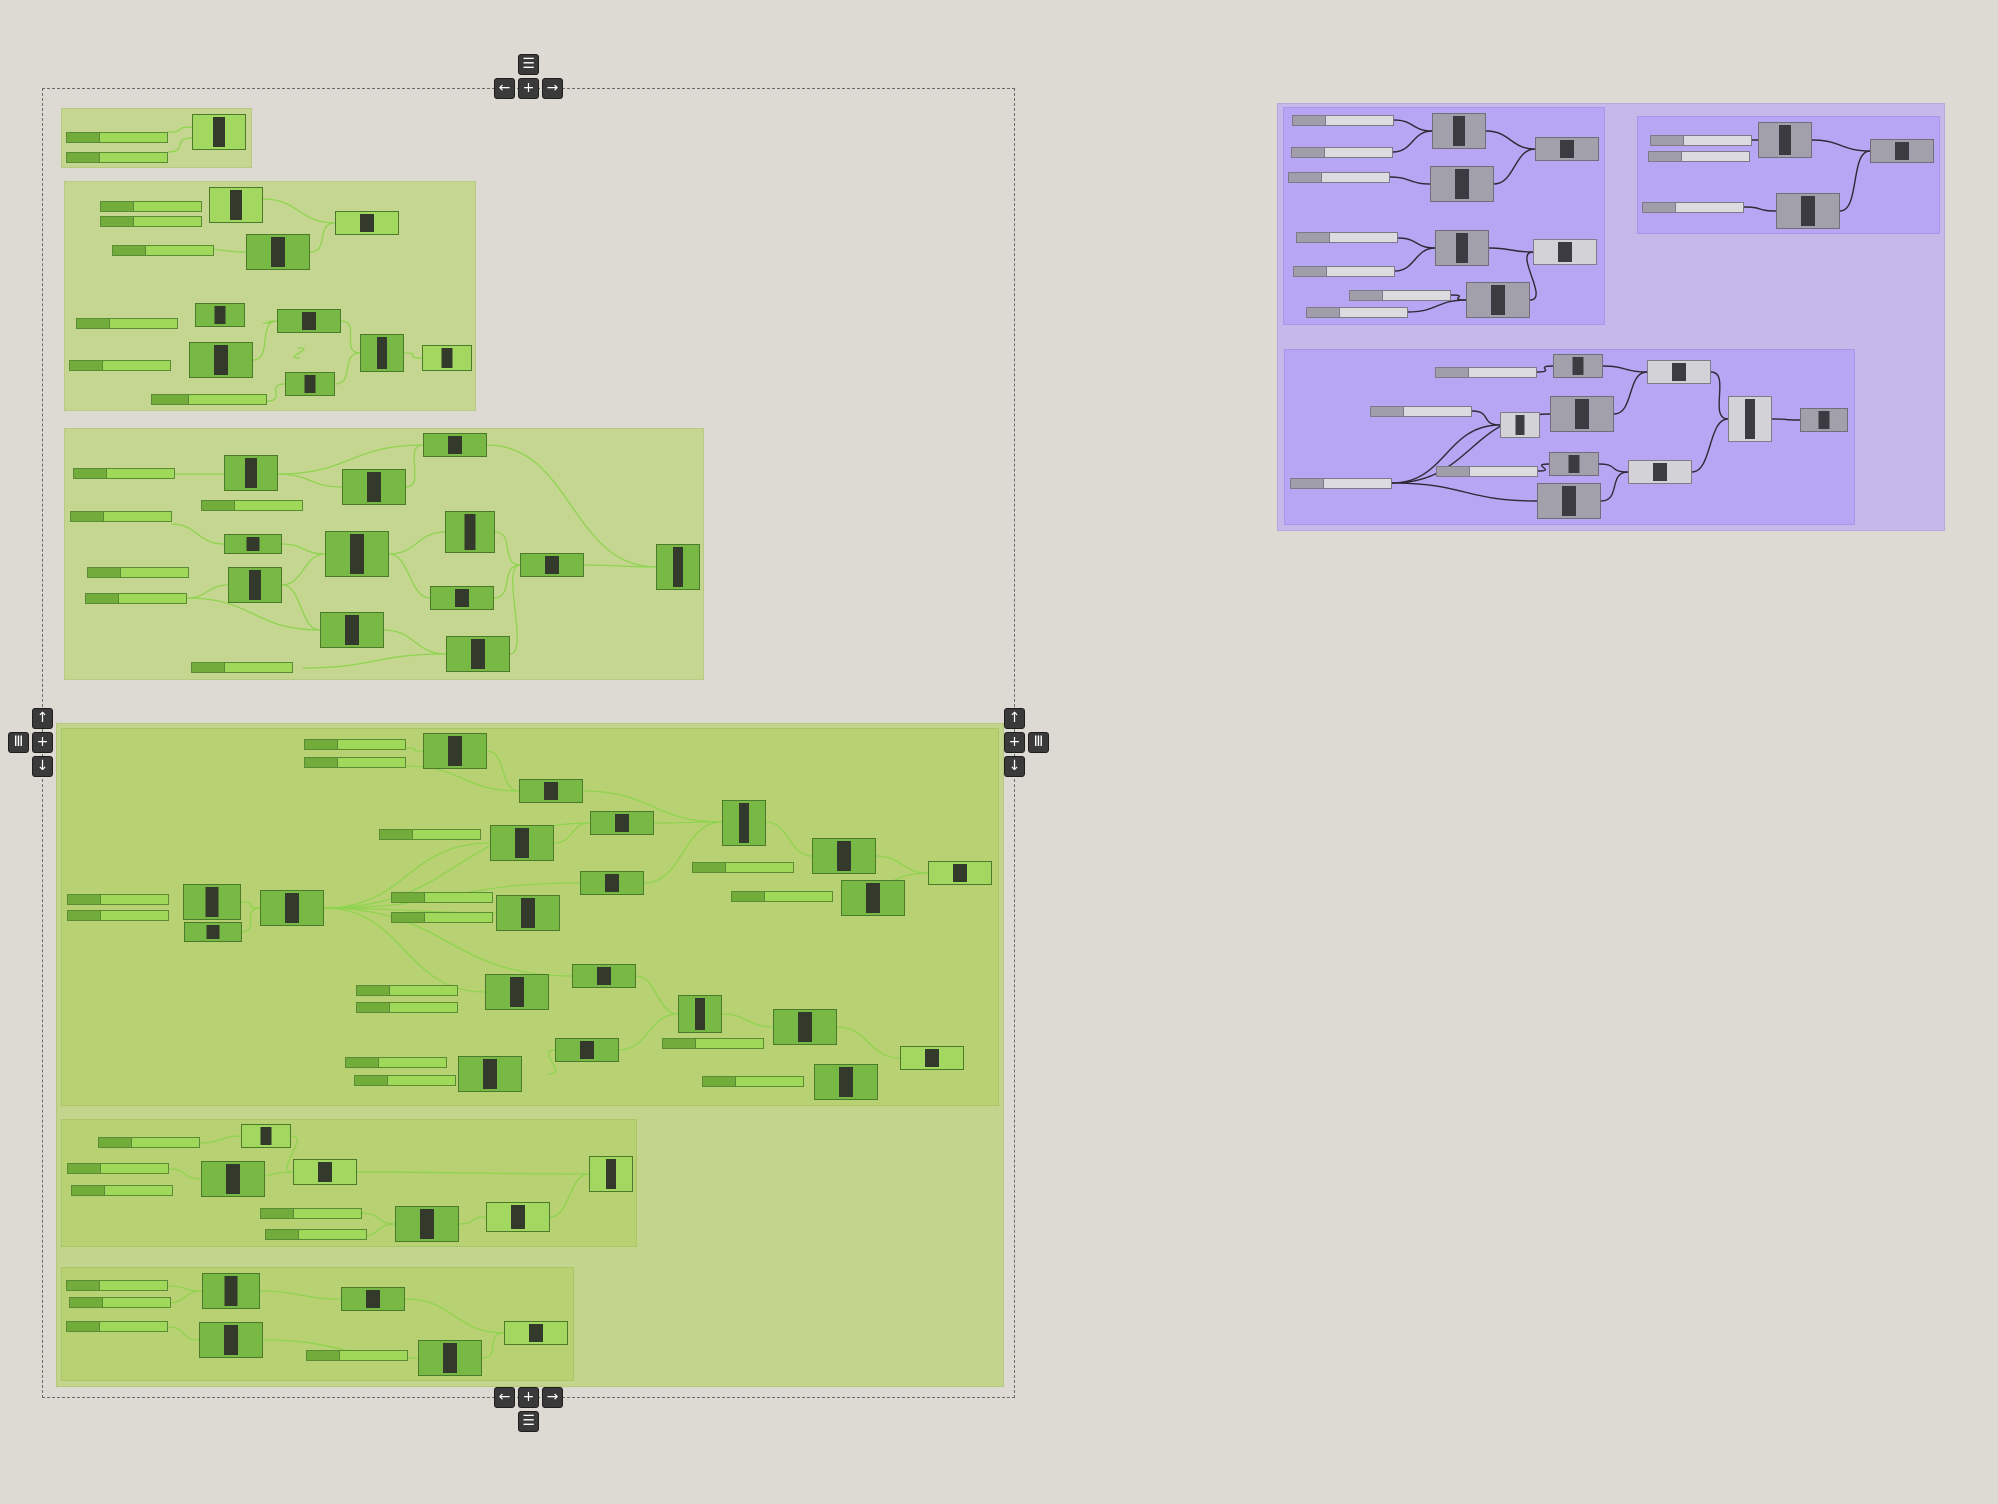 Image resolution: width=1998 pixels, height=1504 pixels. I want to click on columns-icon: Ⅲ, so click(1038, 742).